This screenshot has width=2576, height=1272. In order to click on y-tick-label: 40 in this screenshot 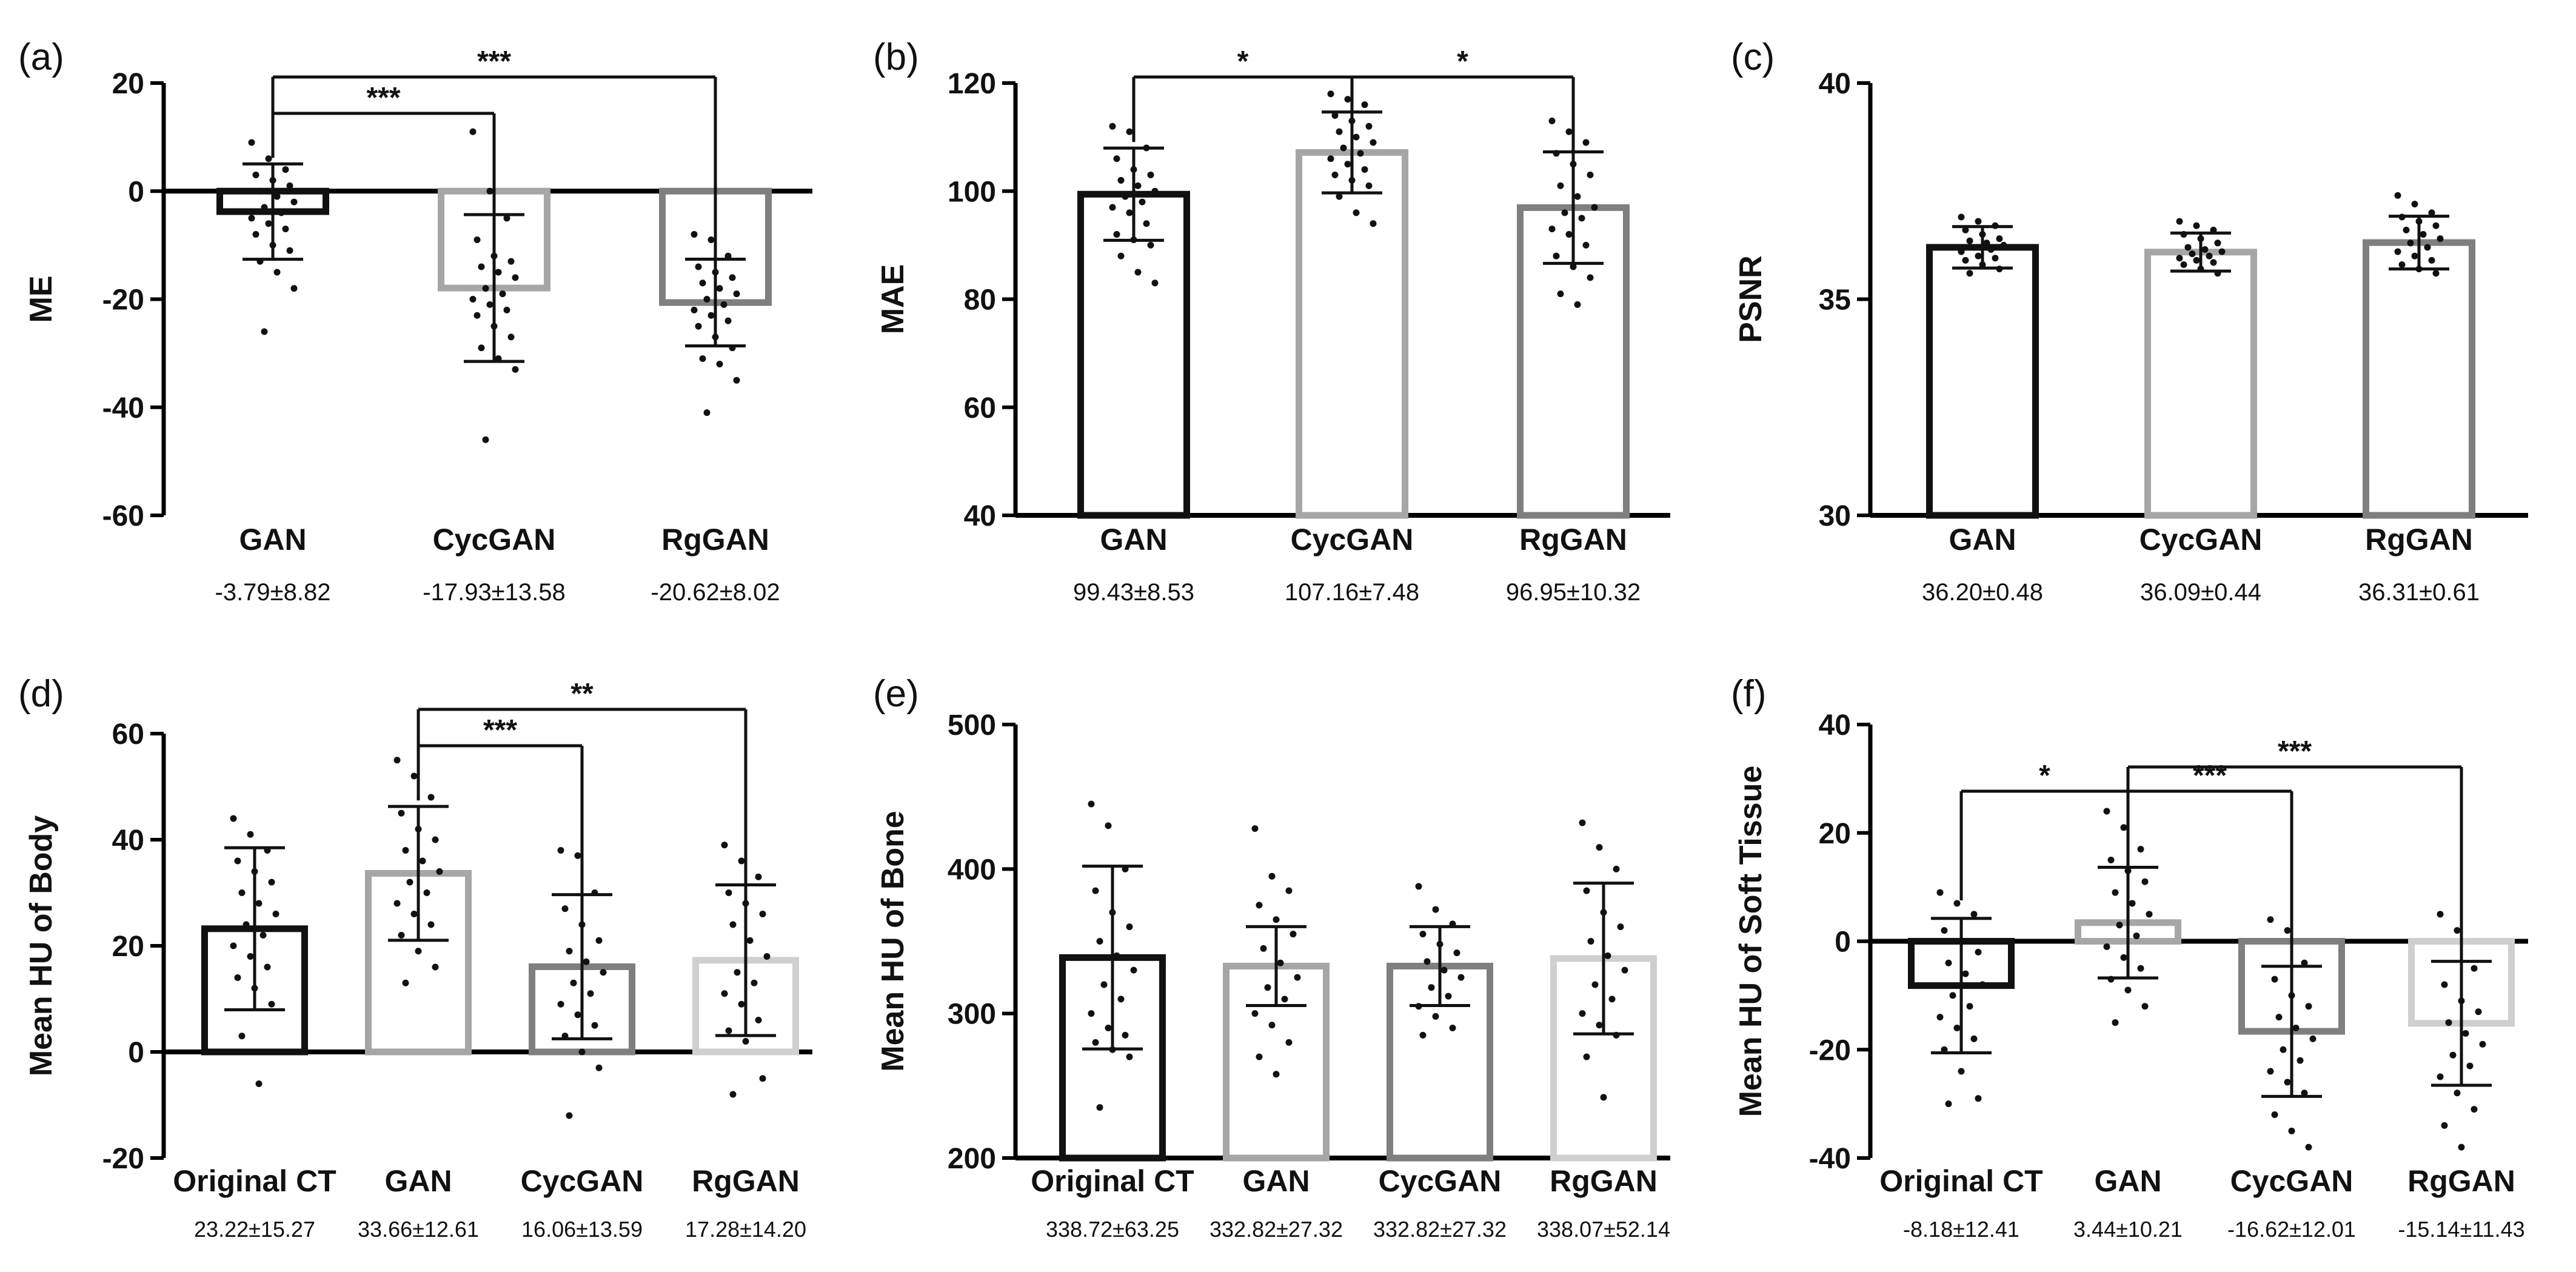, I will do `click(128, 841)`.